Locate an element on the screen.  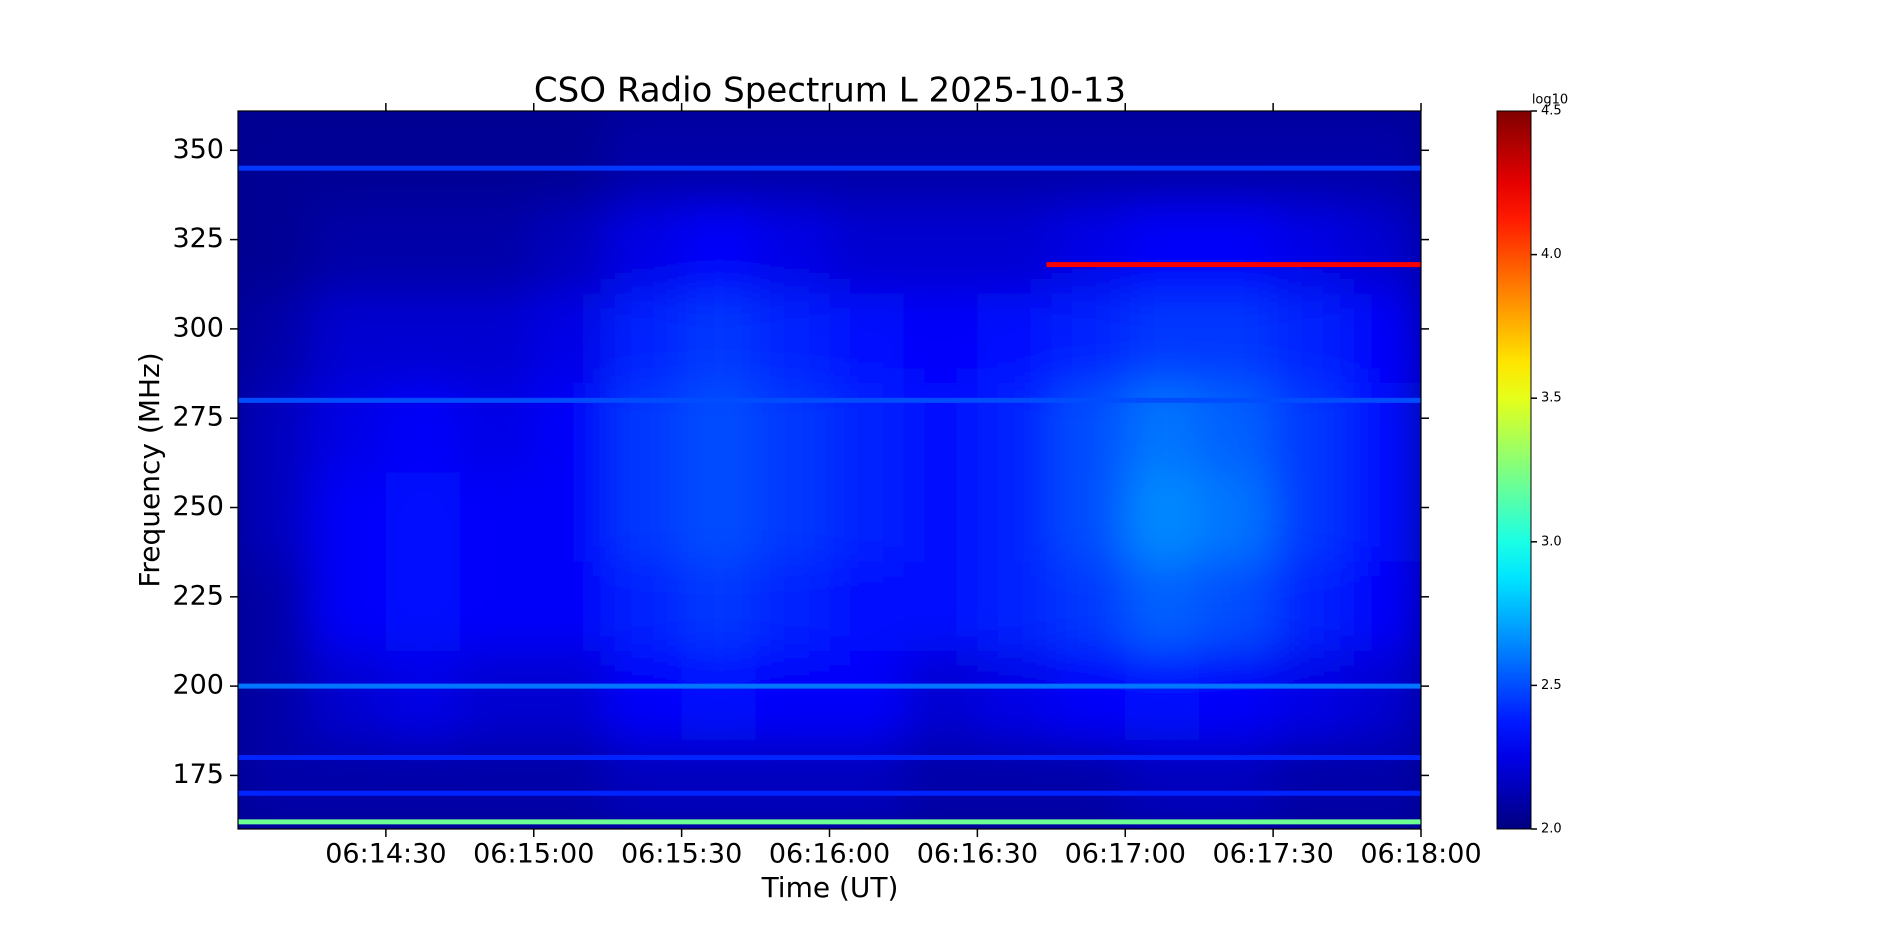
colorbar-tick-label: 2.5 is located at coordinates (1551, 685).